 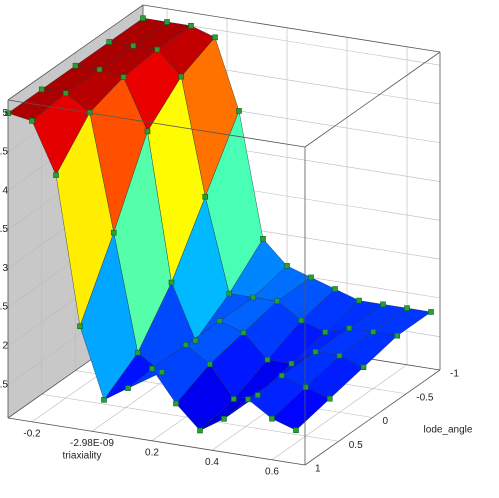 I want to click on y-tick-label: 0, so click(x=386, y=421).